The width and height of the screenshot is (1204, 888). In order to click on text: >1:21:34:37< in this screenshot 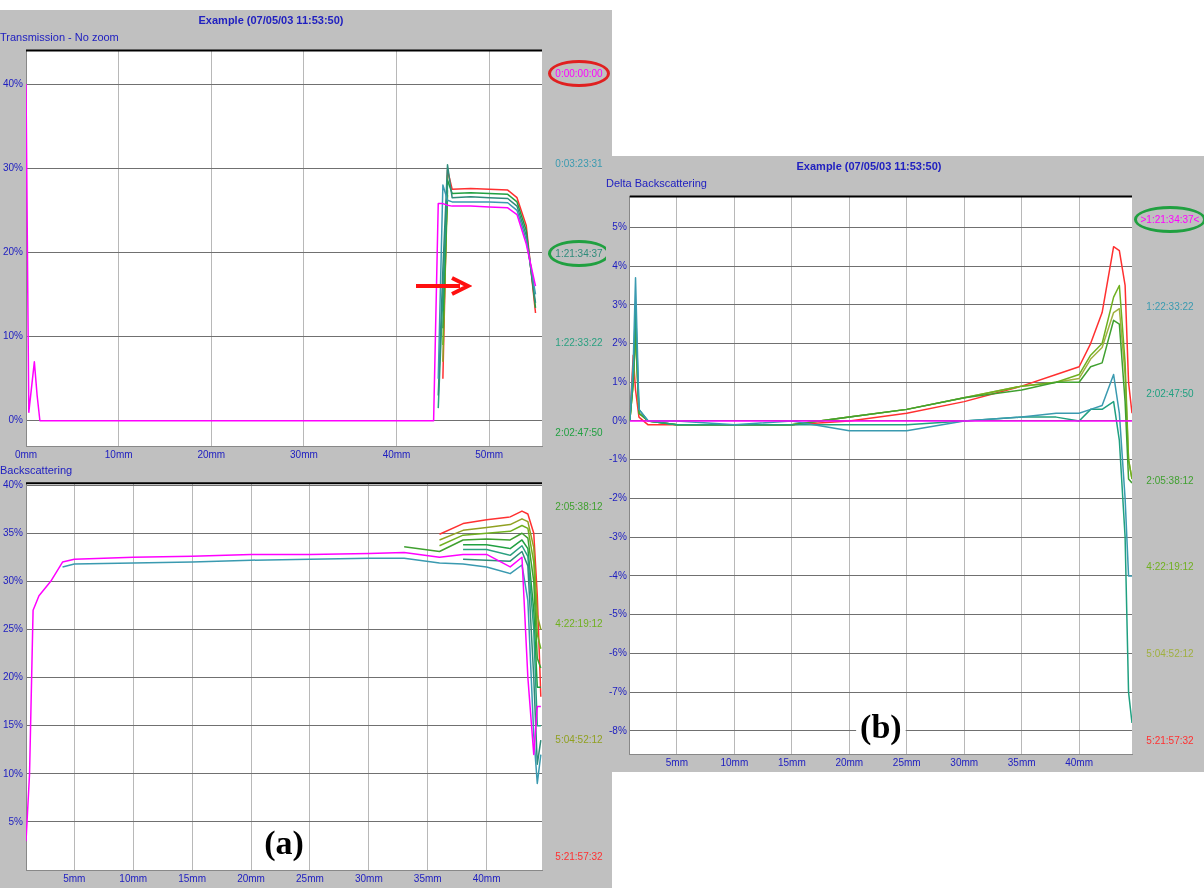, I will do `click(1170, 220)`.